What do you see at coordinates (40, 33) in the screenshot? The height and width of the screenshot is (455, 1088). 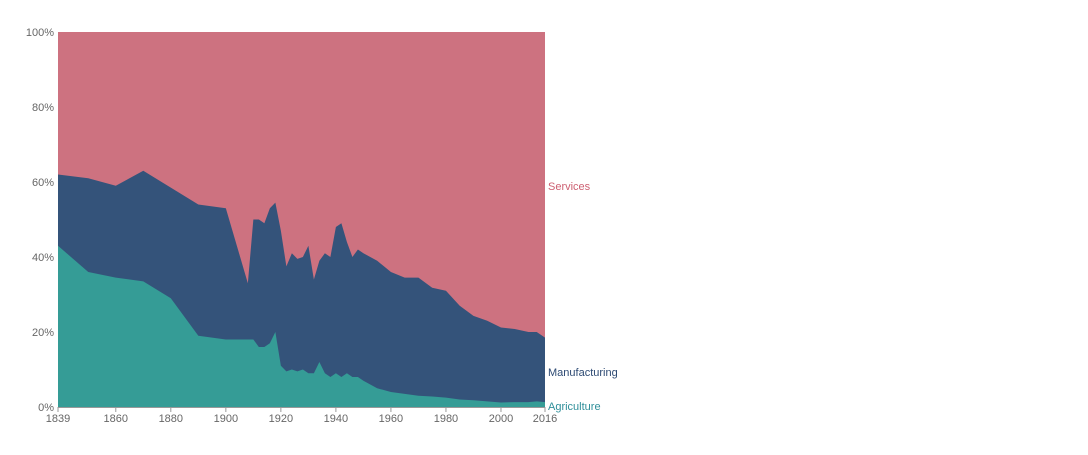 I see `y-tick-label: 100%` at bounding box center [40, 33].